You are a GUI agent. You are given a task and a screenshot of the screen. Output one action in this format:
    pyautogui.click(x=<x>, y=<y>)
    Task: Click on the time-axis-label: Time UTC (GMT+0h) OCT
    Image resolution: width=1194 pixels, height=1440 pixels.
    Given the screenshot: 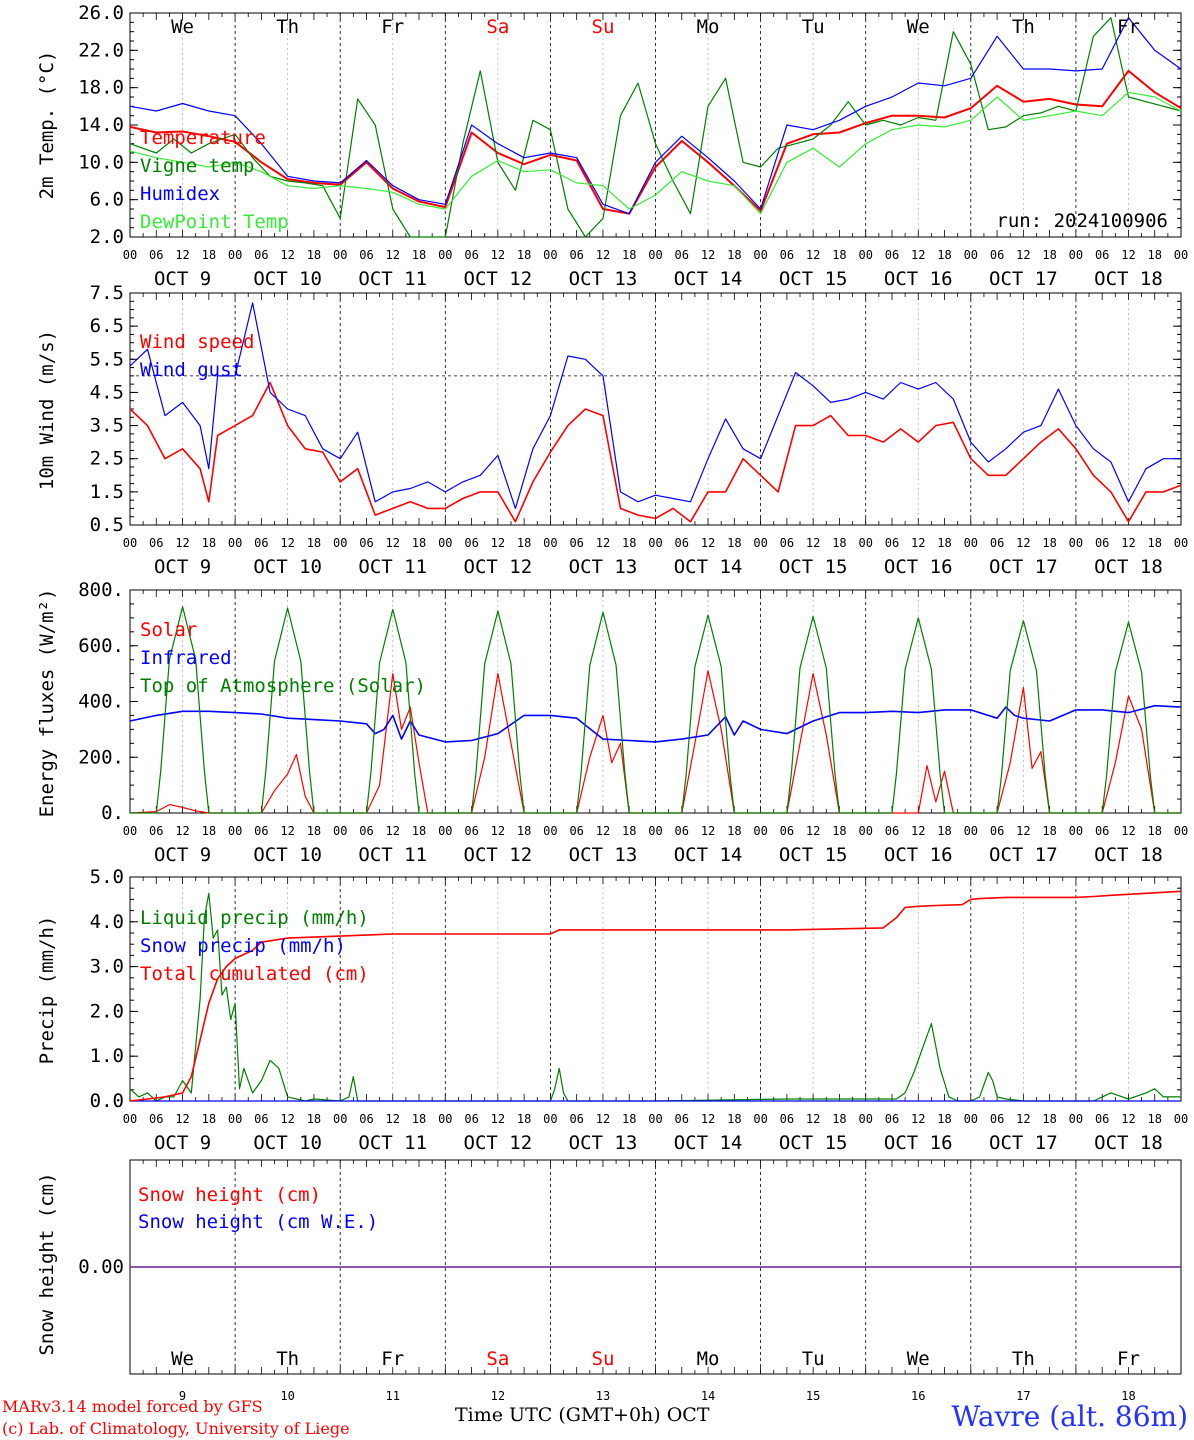 What is the action you would take?
    pyautogui.click(x=582, y=1415)
    